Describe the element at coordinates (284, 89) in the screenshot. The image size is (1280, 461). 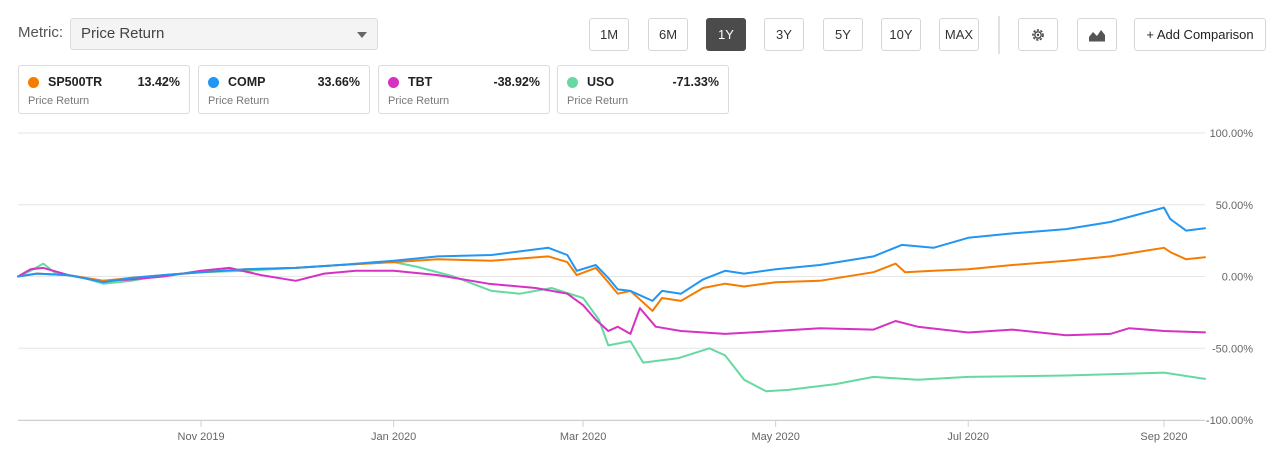
I see `legend-card-comp: COMP 33.66% Price Return` at that location.